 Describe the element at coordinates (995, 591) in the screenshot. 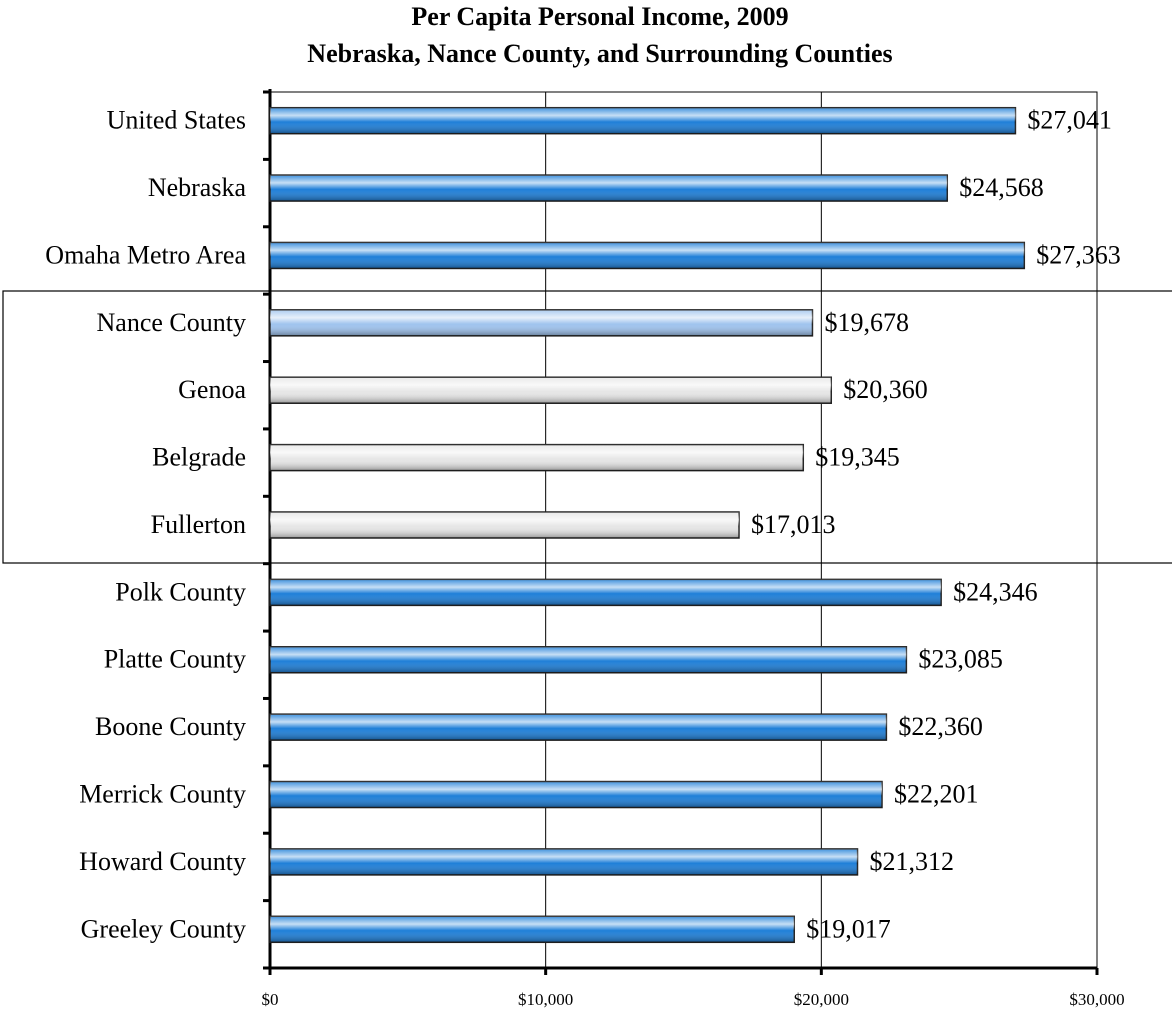

I see `value-label: $24,346` at that location.